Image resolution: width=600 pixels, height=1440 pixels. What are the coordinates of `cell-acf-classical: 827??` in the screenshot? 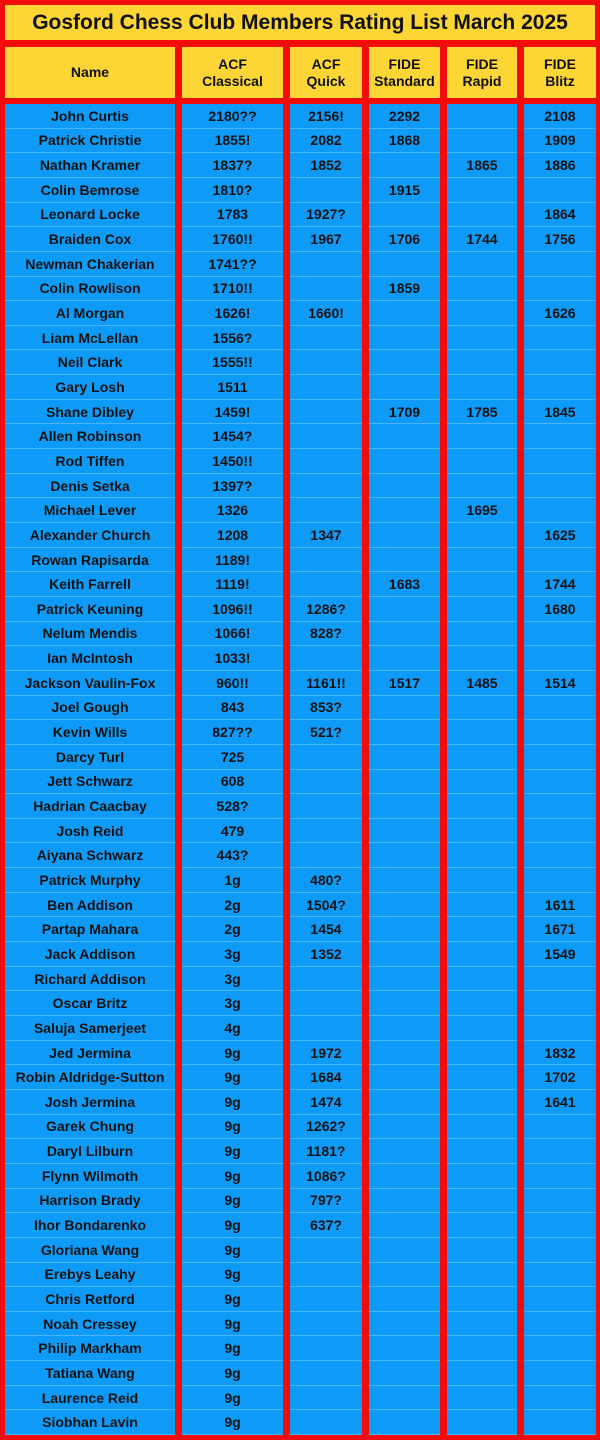 It's located at (232, 732).